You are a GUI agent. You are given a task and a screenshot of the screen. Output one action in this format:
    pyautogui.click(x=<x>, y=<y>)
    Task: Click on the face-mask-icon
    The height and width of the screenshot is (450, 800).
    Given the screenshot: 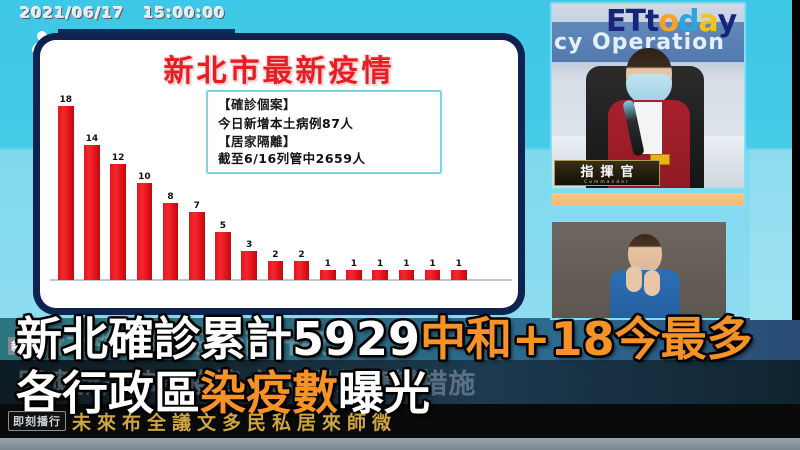 What is the action you would take?
    pyautogui.click(x=649, y=89)
    